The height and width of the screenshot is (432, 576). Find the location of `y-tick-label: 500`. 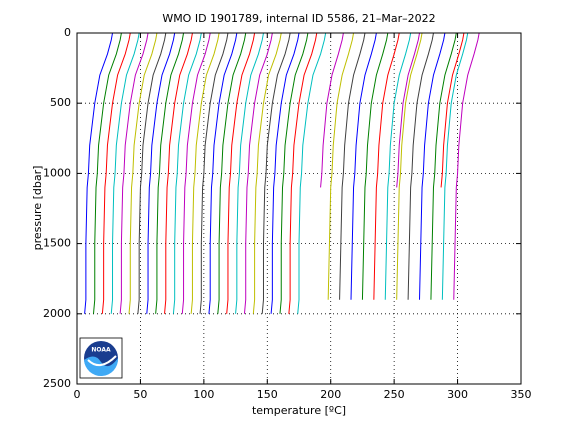

y-tick-label: 500 is located at coordinates (60, 102).